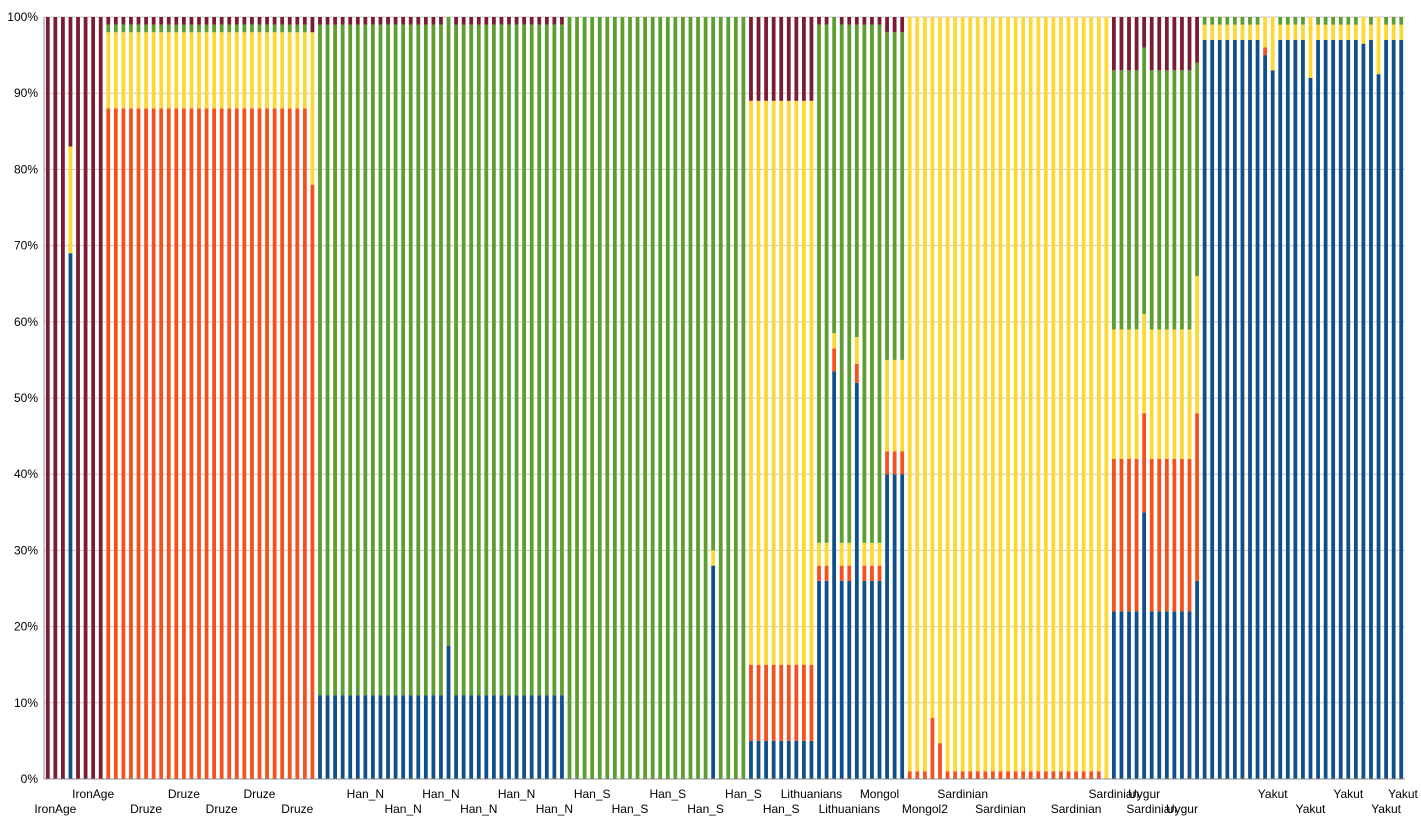  Describe the element at coordinates (879, 794) in the screenshot. I see `x-tick-label: Mongol` at that location.